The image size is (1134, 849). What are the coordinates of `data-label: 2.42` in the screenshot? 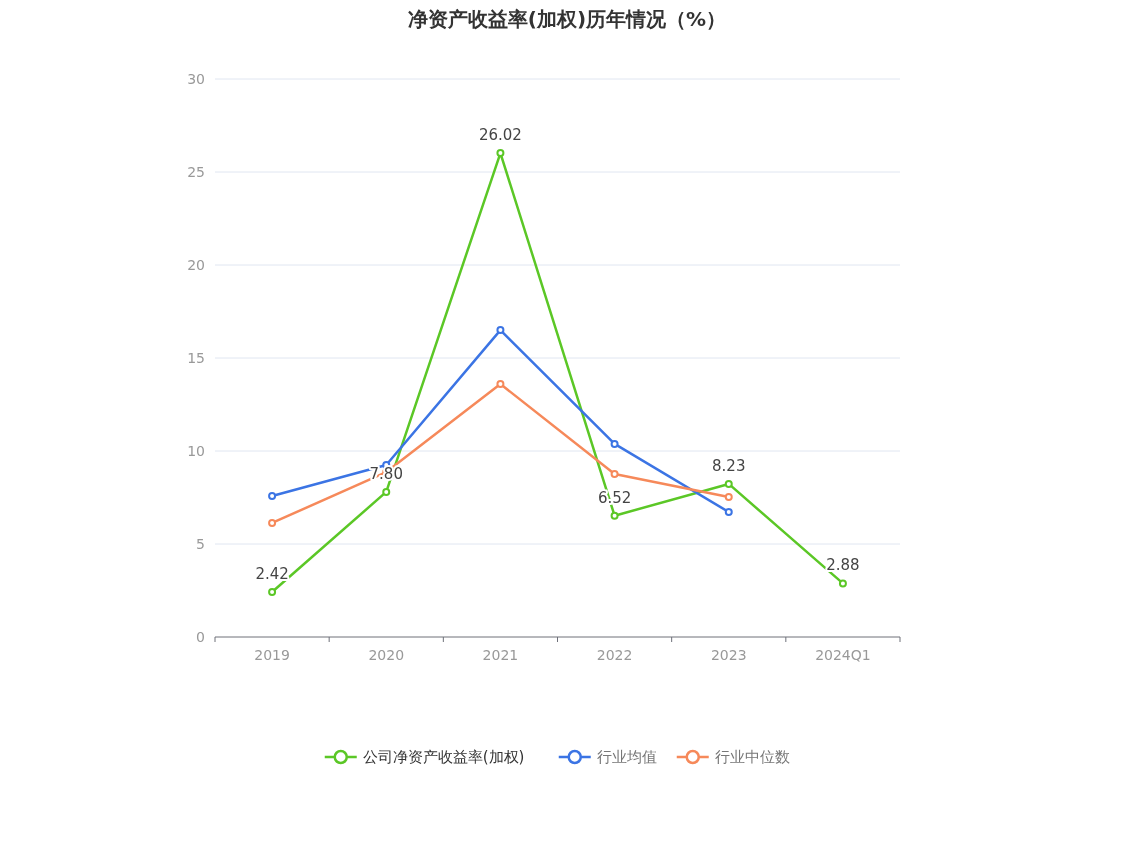 It's located at (272, 573).